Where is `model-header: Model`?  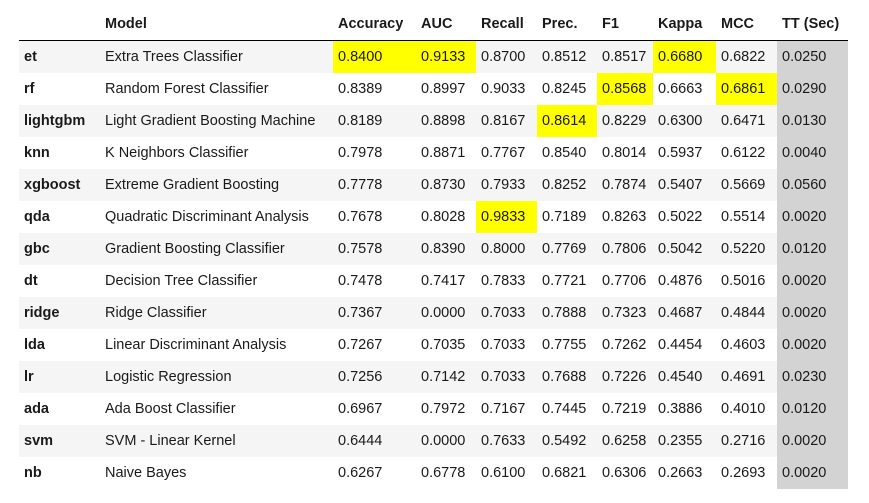 model-header: Model is located at coordinates (216, 24).